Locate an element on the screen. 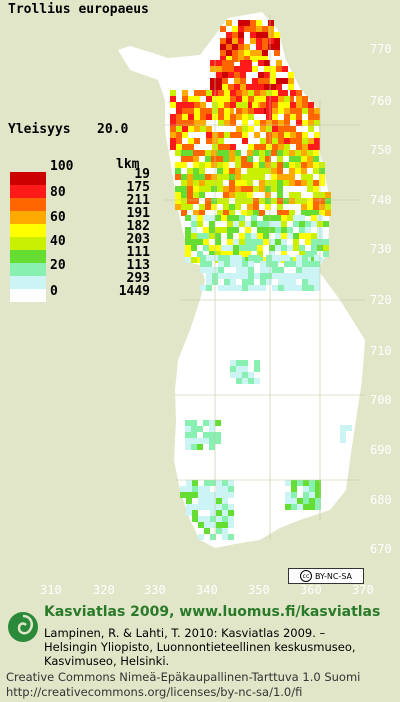 This screenshot has width=400, height=702. y-tick-label: 750 is located at coordinates (381, 150).